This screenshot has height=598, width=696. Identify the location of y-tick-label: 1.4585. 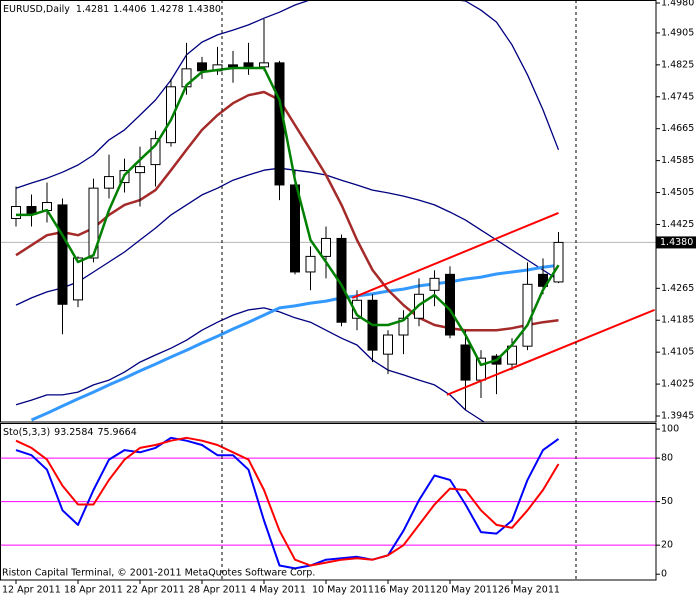
(677, 160).